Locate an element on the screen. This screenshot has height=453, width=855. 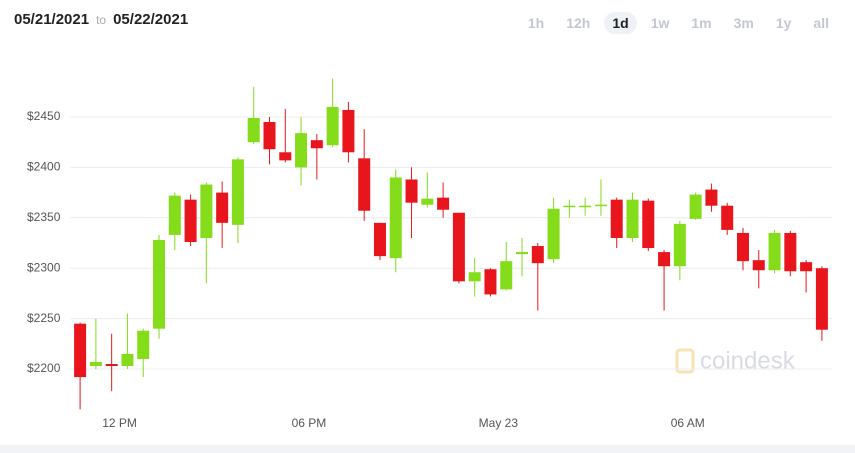
date-range: 05/21/2021 to 05/22/2021 is located at coordinates (101, 19).